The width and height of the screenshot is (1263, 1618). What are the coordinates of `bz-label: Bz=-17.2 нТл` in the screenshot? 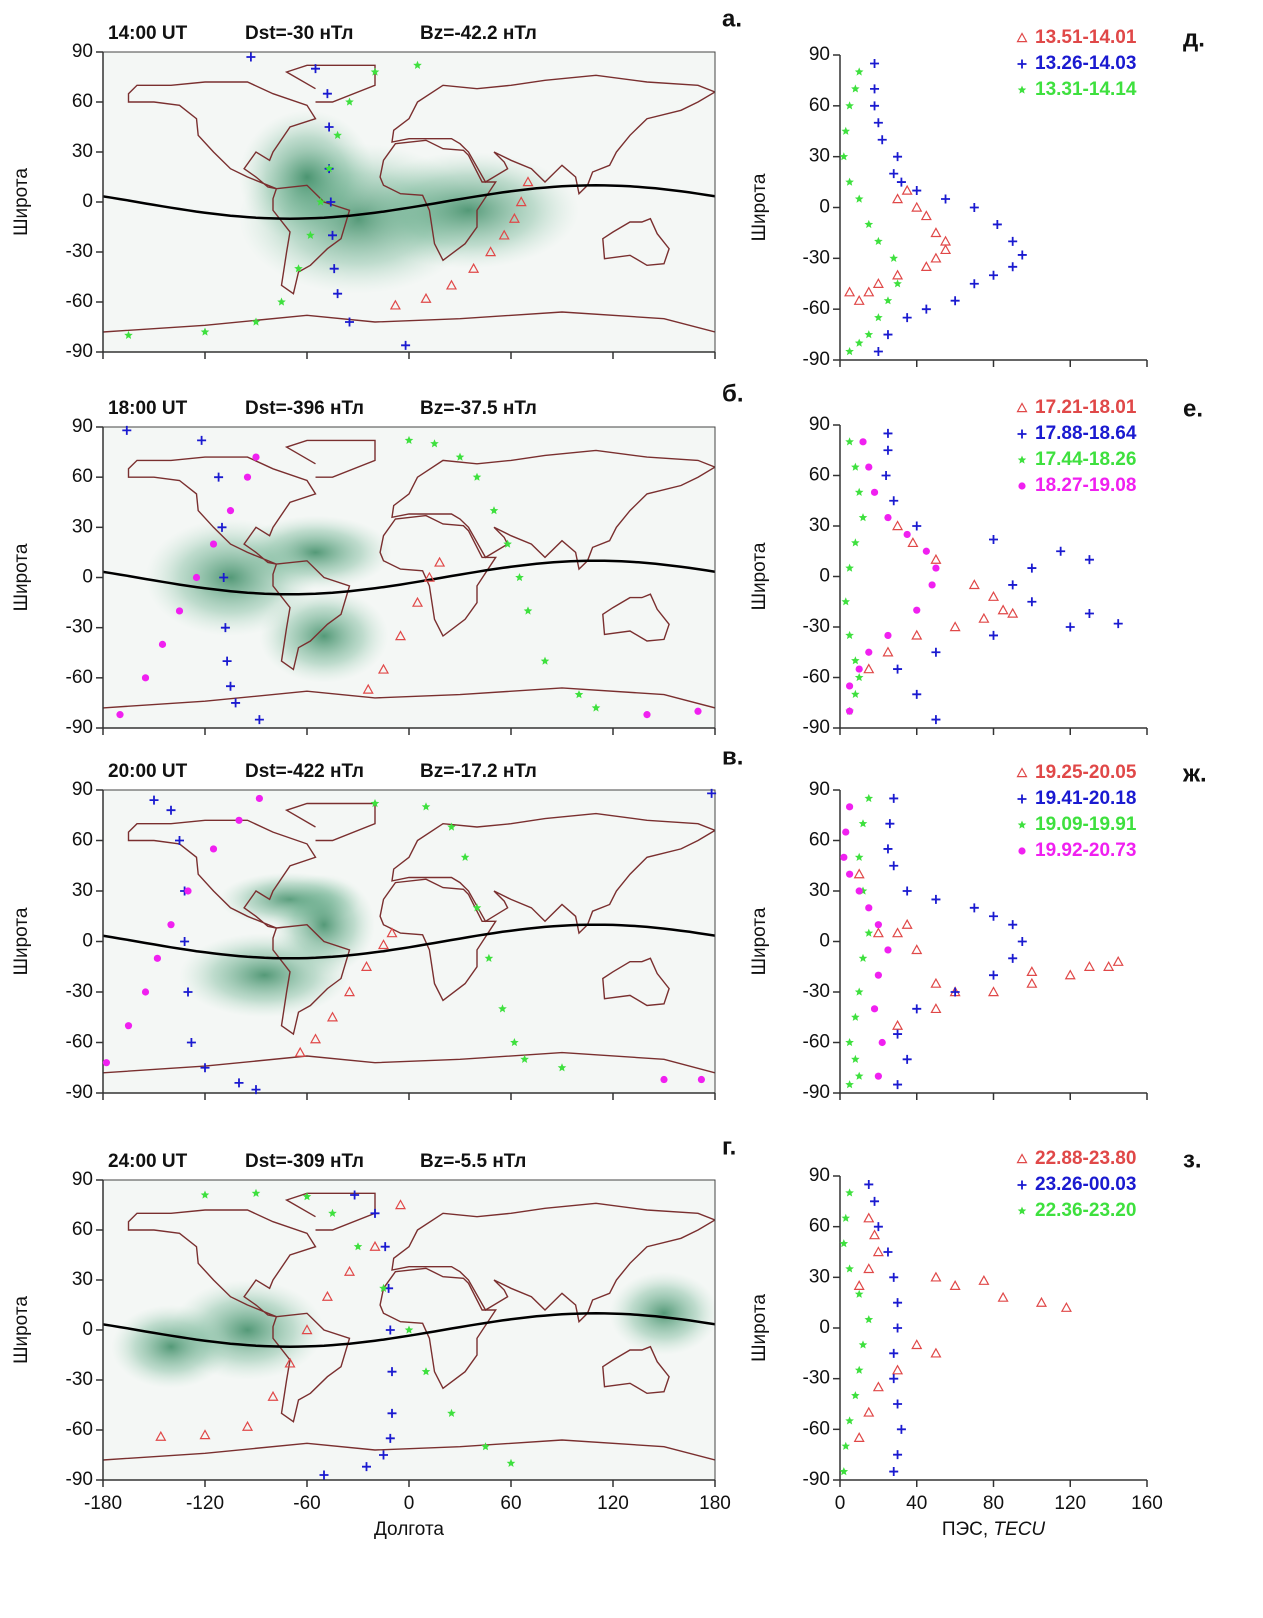 It's located at (478, 771).